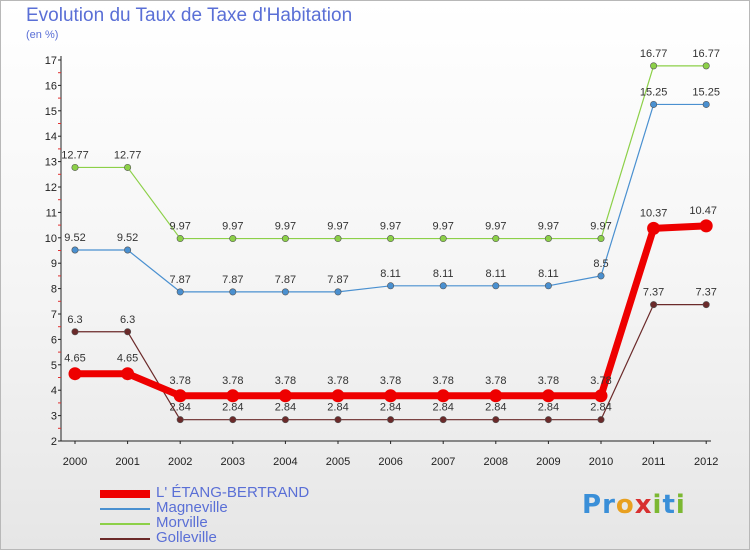 The image size is (750, 550). Describe the element at coordinates (548, 408) in the screenshot. I see `data-label-golleville-2009: 2.84` at that location.